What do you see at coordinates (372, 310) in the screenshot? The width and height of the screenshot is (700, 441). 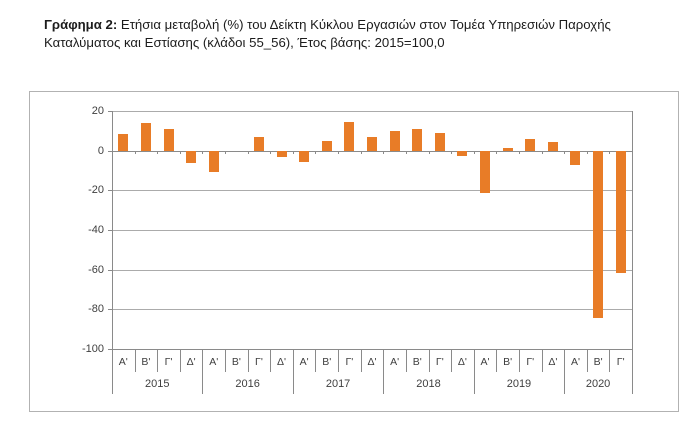 I see `gridline--80` at bounding box center [372, 310].